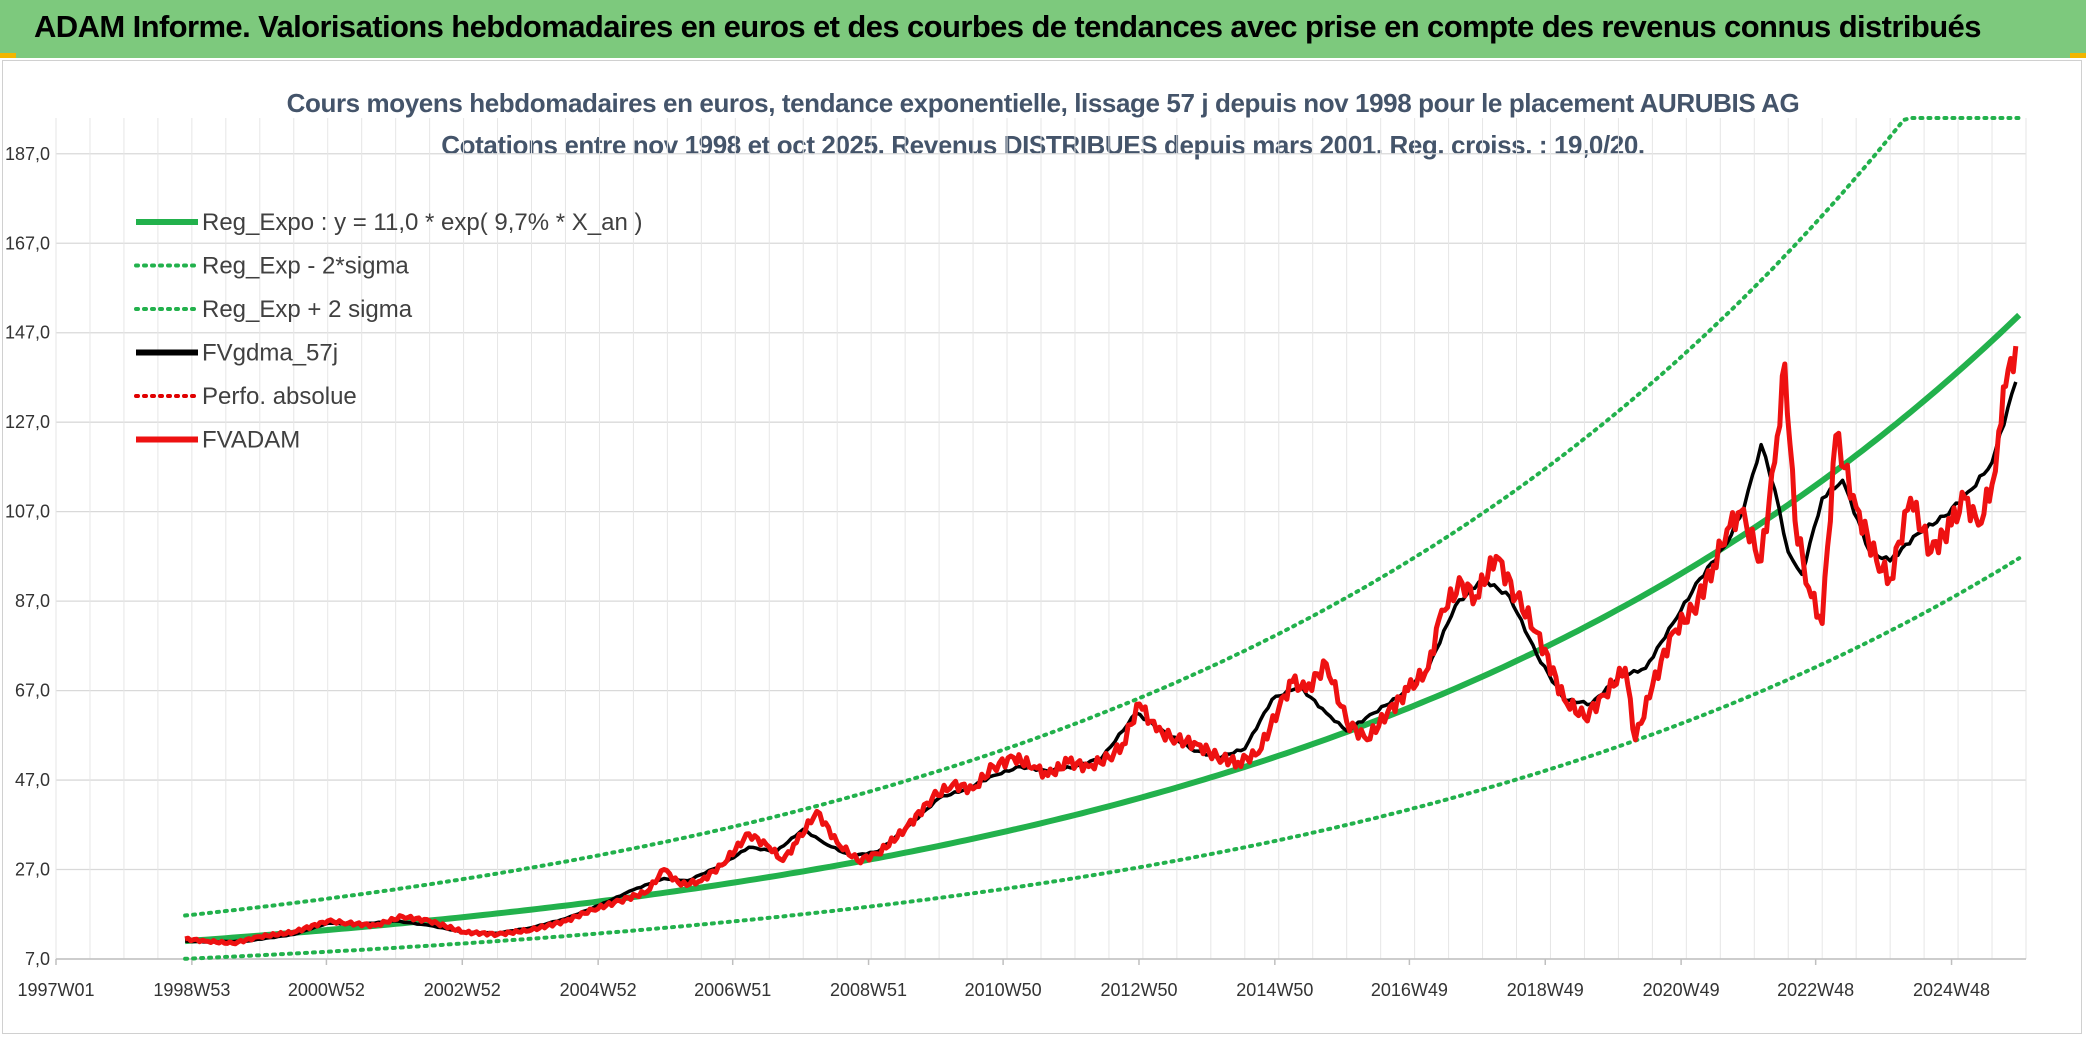  I want to click on legend-label: FVADAM, so click(251, 440).